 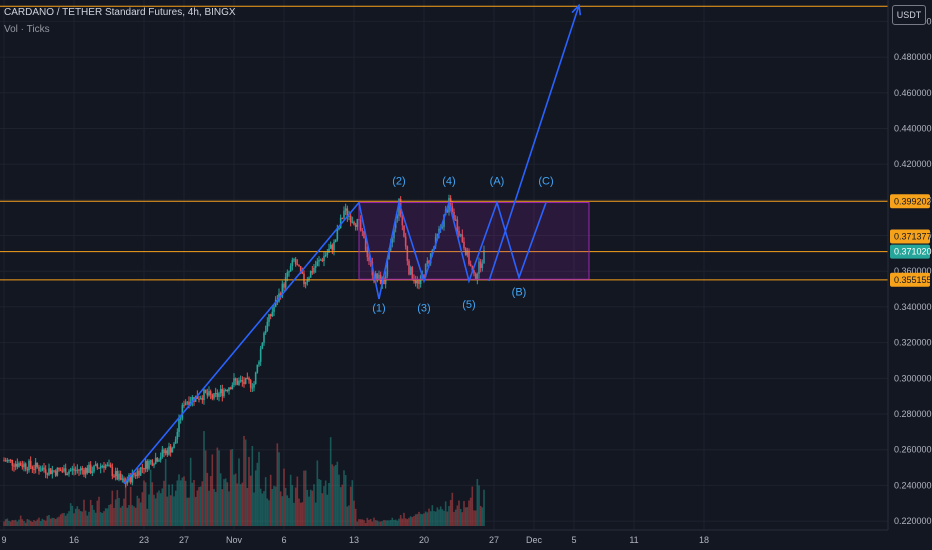 What do you see at coordinates (448, 182) in the screenshot?
I see `wave-label: (4)` at bounding box center [448, 182].